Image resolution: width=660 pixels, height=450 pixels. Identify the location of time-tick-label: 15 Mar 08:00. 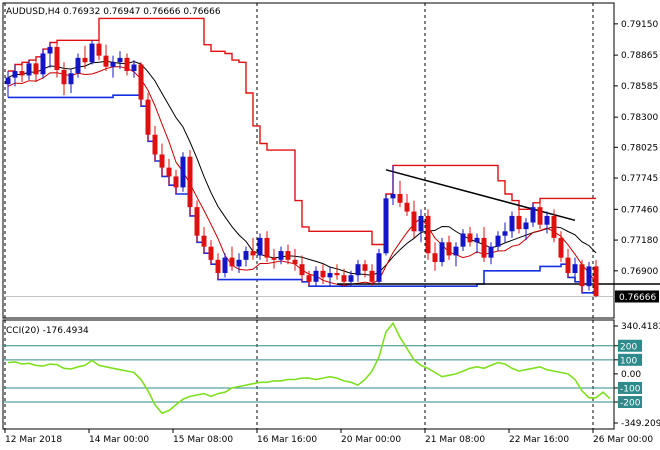
(203, 440).